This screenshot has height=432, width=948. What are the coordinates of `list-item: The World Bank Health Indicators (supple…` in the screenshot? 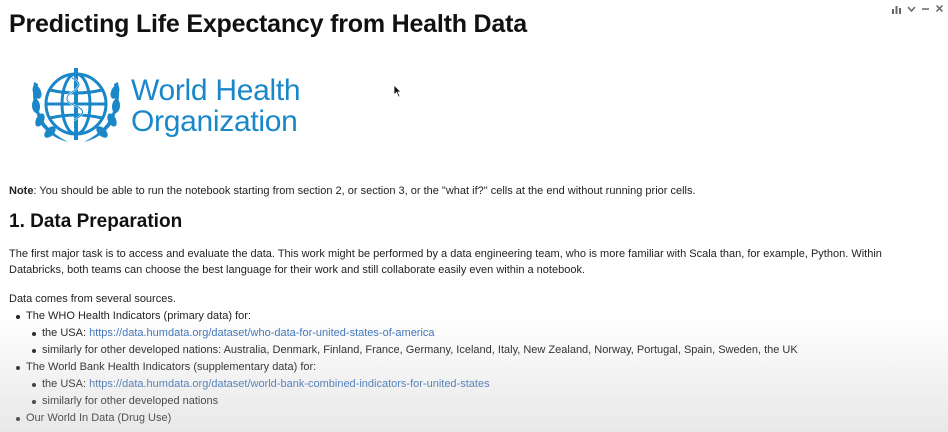 It's located at (403, 367).